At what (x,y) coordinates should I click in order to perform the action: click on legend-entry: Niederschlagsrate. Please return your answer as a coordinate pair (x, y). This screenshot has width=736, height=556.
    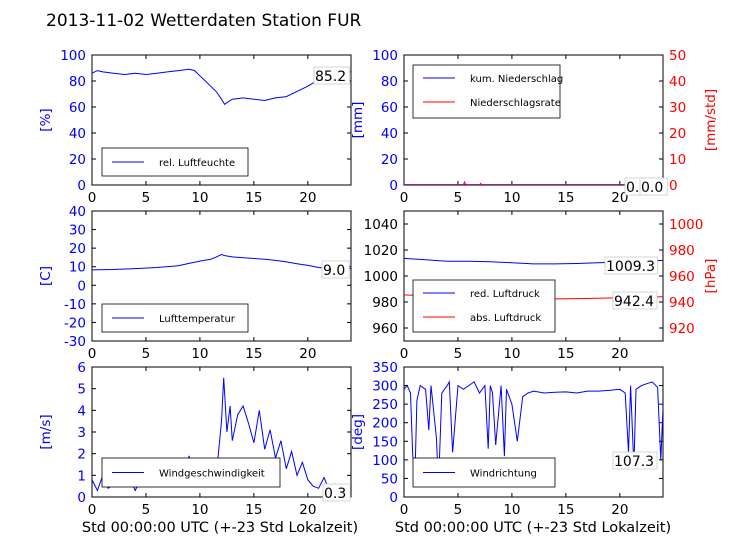
    Looking at the image, I should click on (515, 103).